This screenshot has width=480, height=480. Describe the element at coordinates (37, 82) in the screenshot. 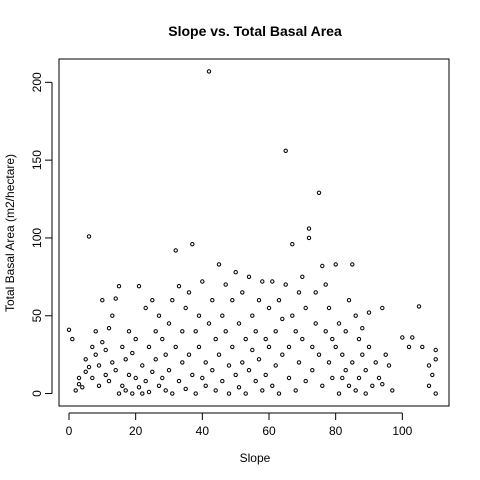

I see `y-tick-label: 200` at that location.